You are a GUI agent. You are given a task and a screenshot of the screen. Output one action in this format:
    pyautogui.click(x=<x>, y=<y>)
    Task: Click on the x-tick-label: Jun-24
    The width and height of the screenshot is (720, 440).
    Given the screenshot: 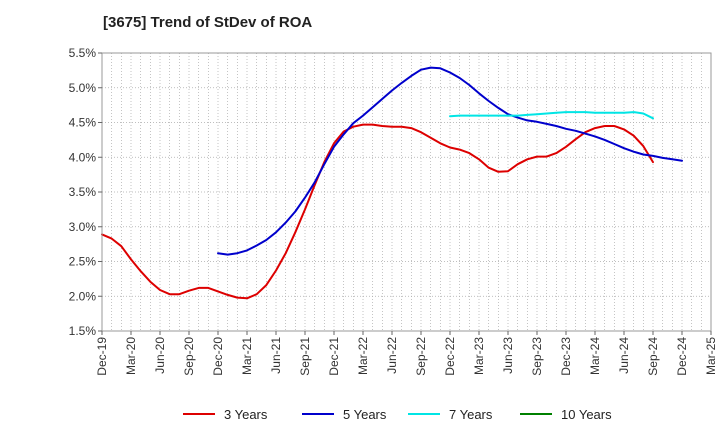 What is the action you would take?
    pyautogui.click(x=624, y=355)
    